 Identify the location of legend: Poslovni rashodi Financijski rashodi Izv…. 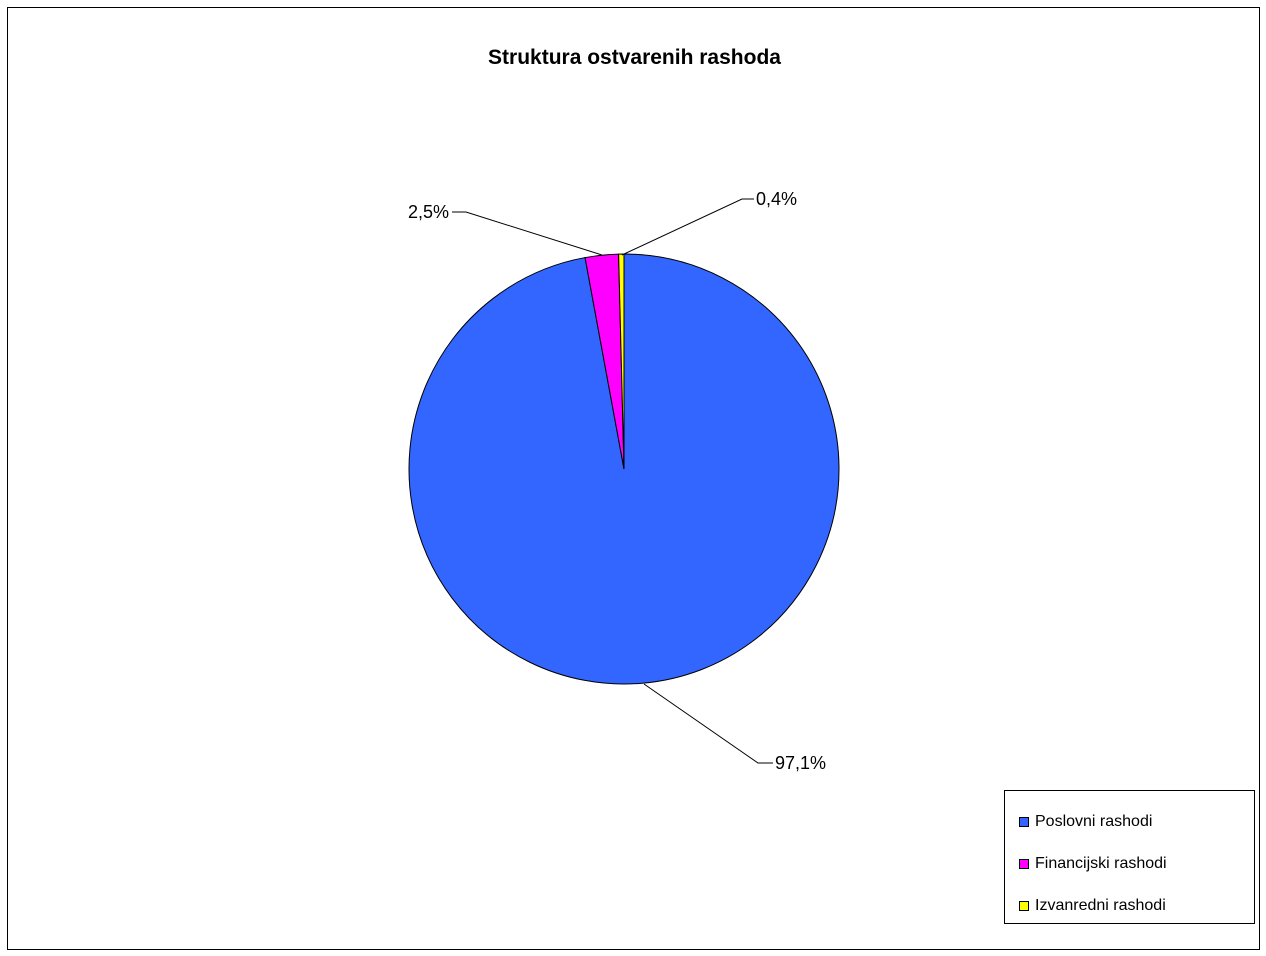
(1129, 857).